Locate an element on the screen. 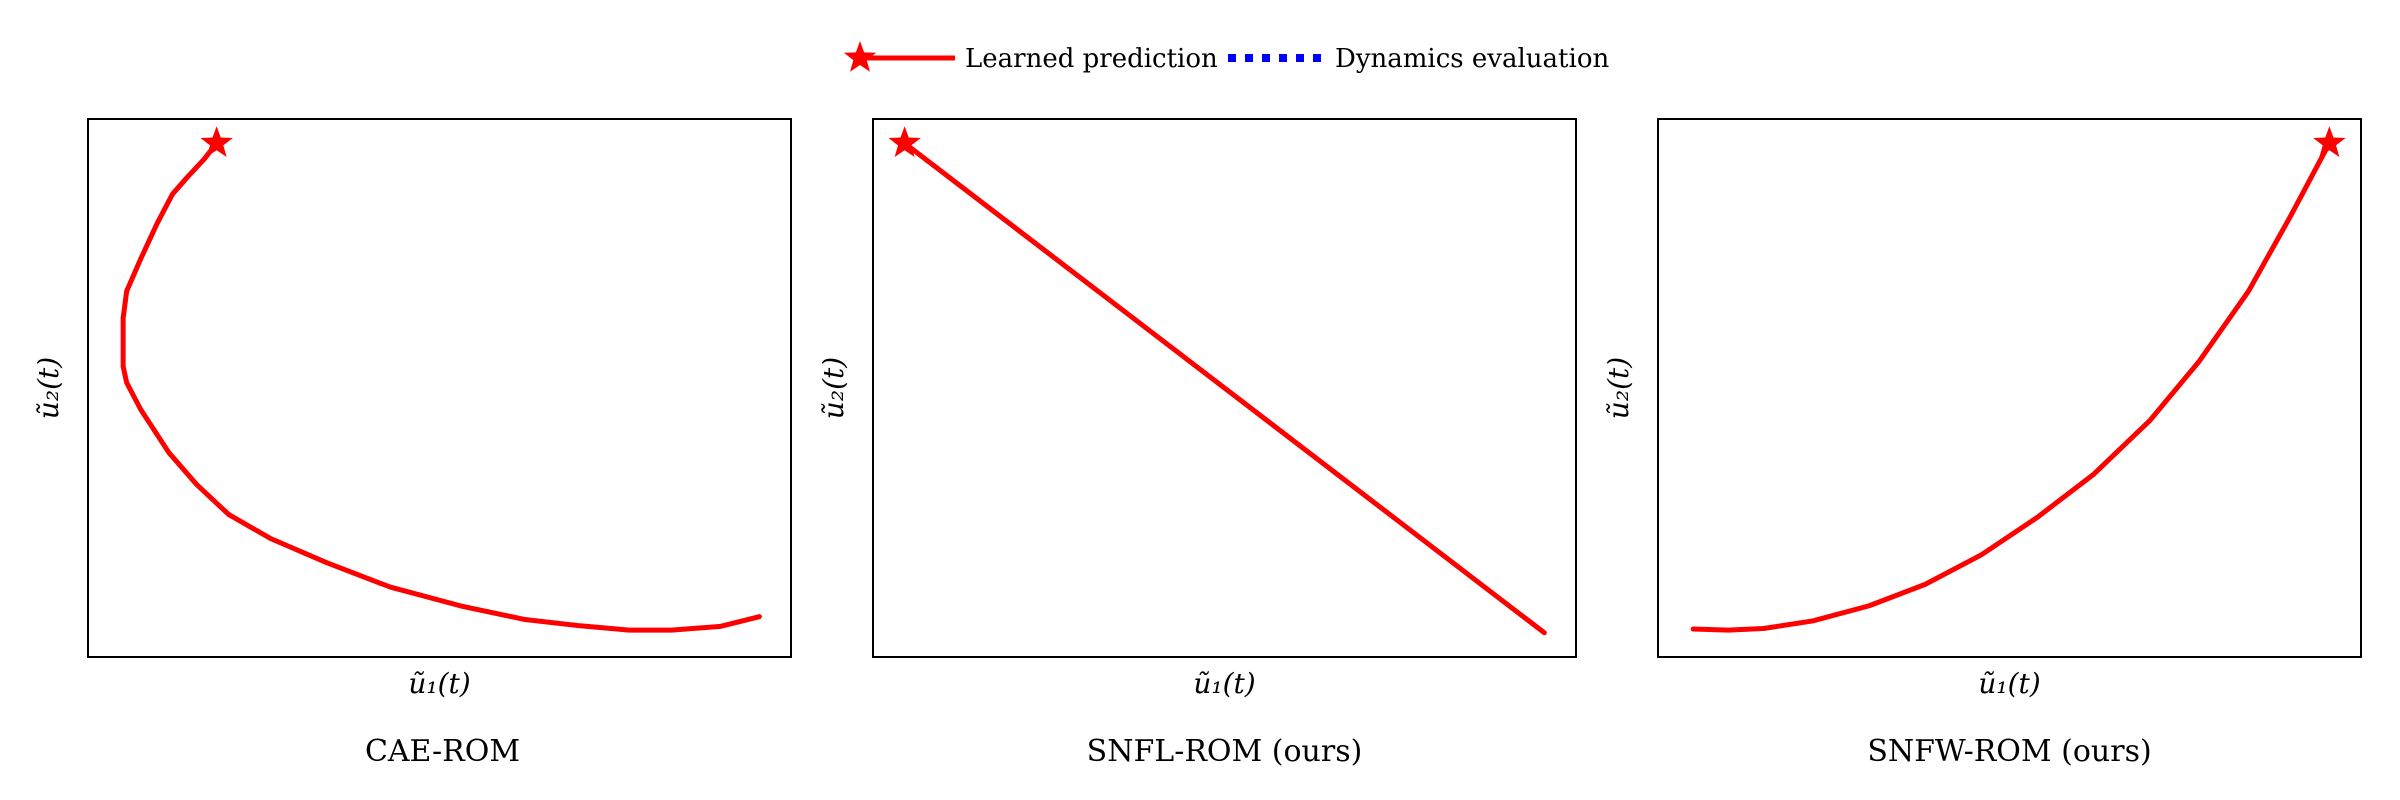  y-axis-label-snfw-rom: ũ₂(t) is located at coordinates (1618, 388).